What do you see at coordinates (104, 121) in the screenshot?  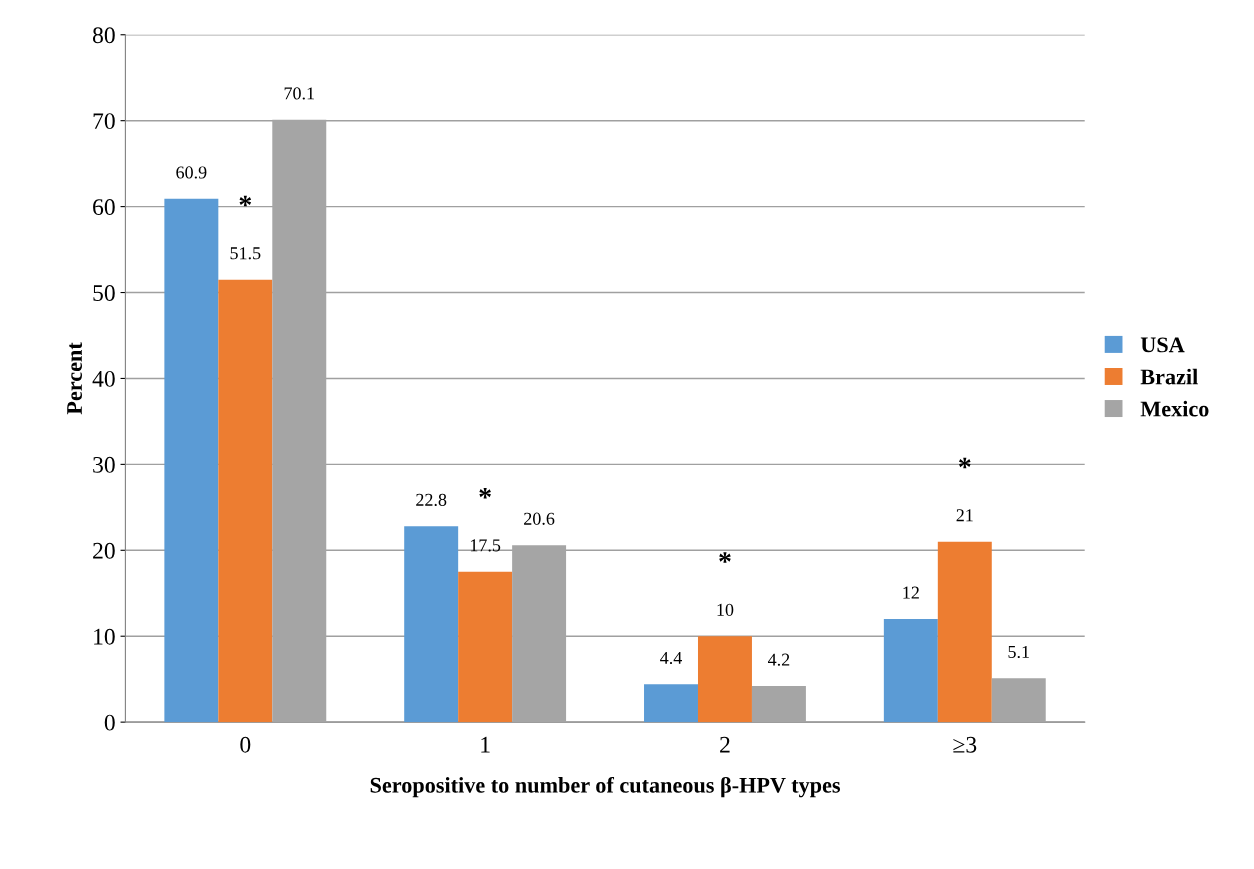 I see `y-tick-label: 70` at bounding box center [104, 121].